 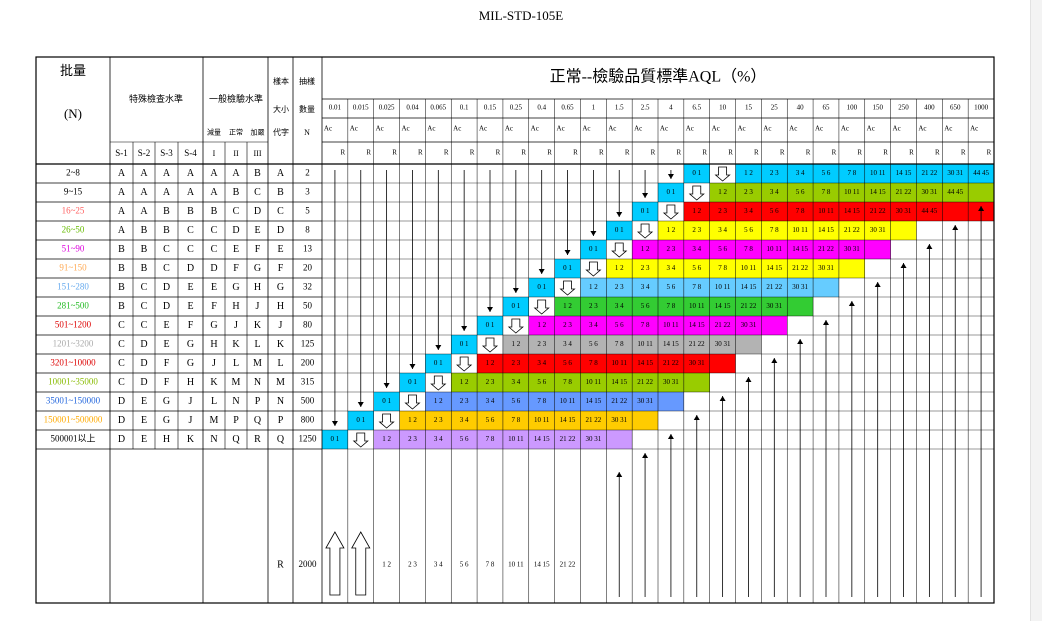 What do you see at coordinates (258, 153) in the screenshot?
I see `general-level-code: III` at bounding box center [258, 153].